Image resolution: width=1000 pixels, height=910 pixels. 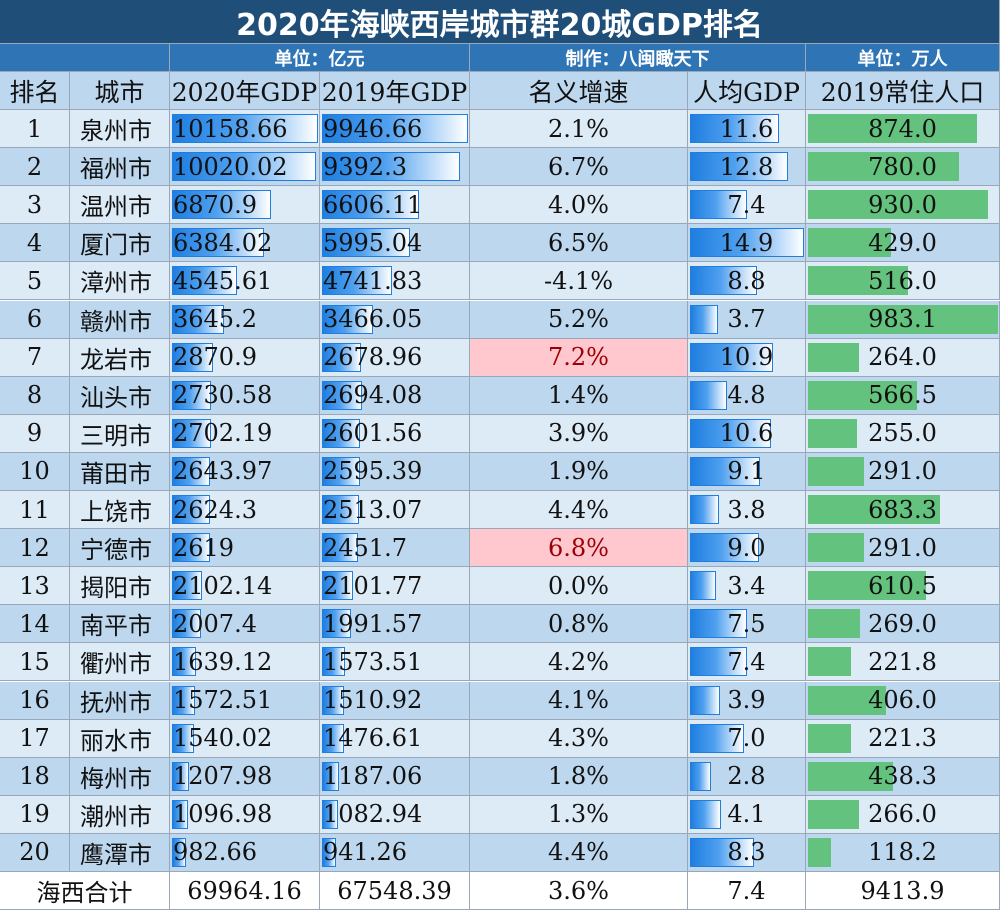 I want to click on cell-gdp2019: 1476.61, so click(x=395, y=738).